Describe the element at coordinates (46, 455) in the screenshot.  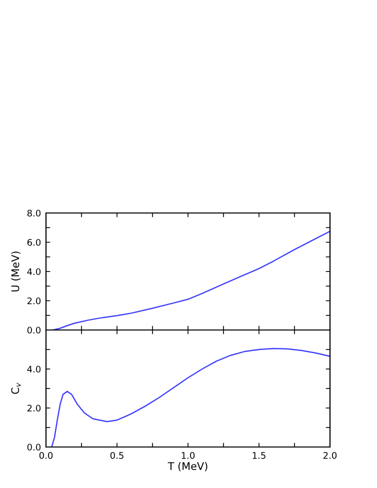
I see `x-tick-label: 0.0` at that location.